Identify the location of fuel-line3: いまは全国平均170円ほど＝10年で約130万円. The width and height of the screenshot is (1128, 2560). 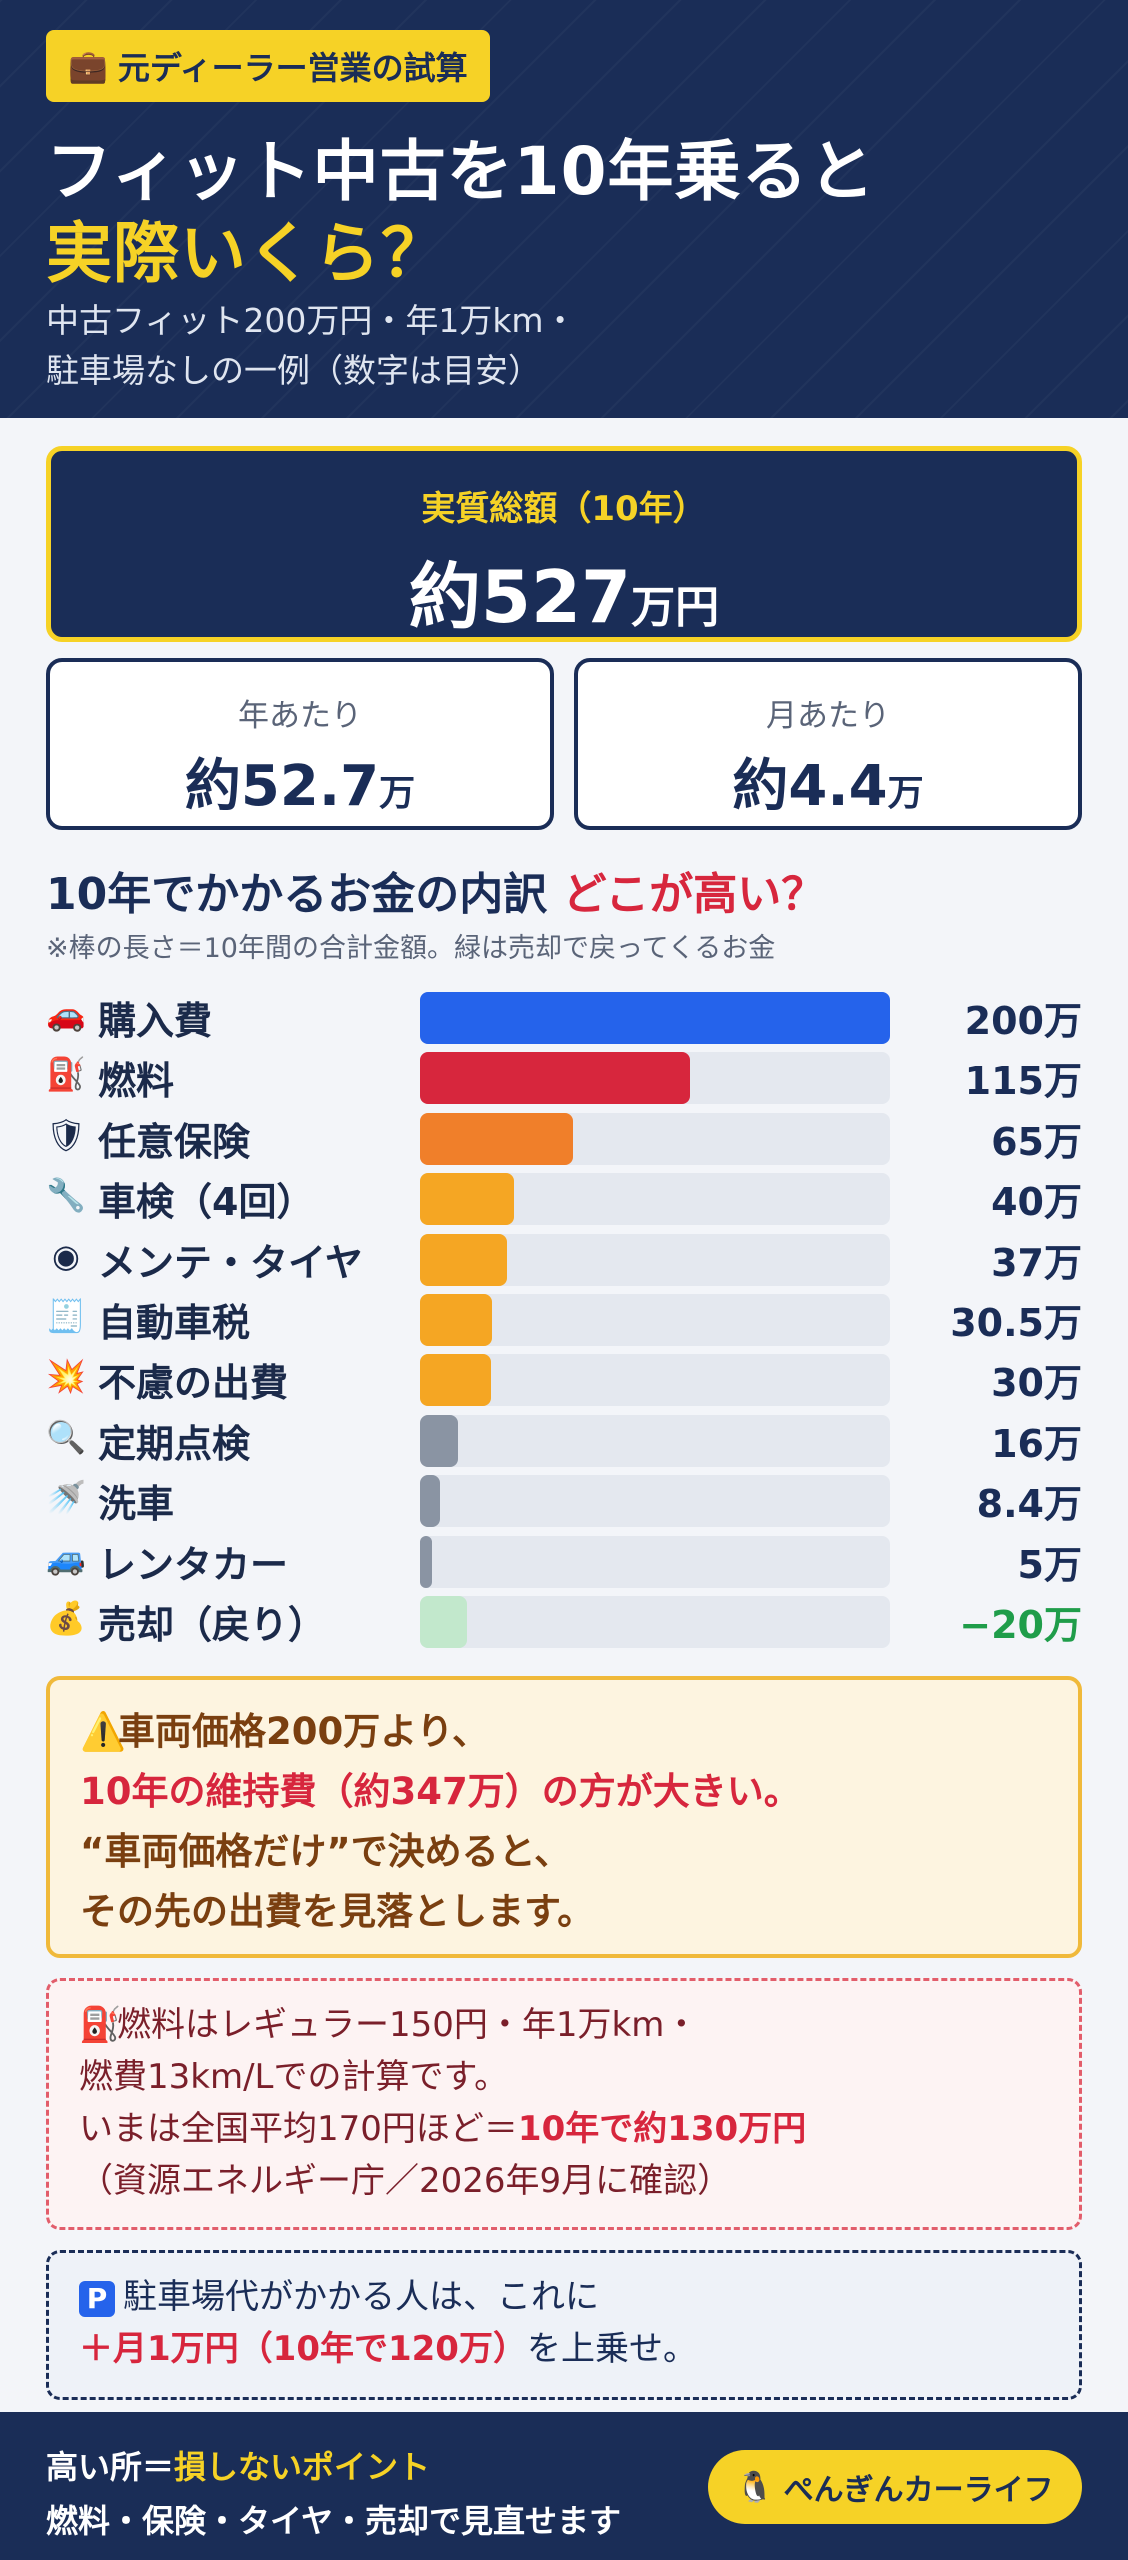
(564, 2129).